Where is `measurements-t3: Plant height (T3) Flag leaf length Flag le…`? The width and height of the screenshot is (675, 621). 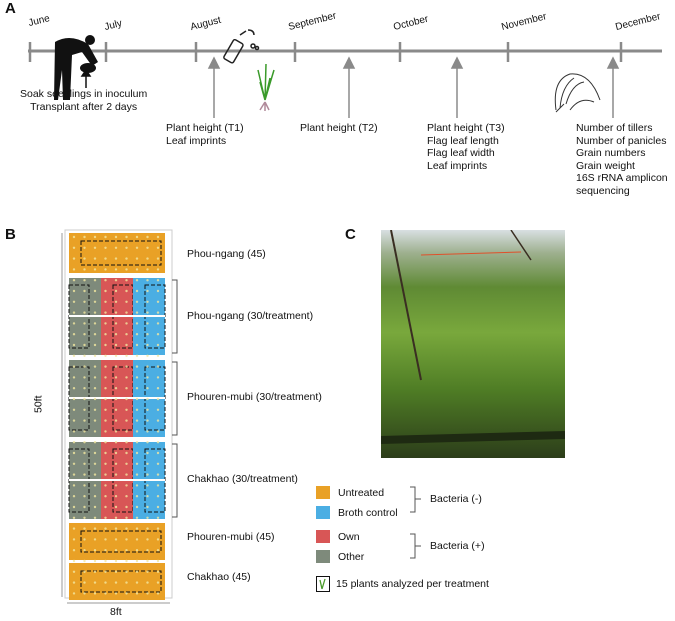
measurements-t3: Plant height (T3) Flag leaf length Flag le… is located at coordinates (466, 147).